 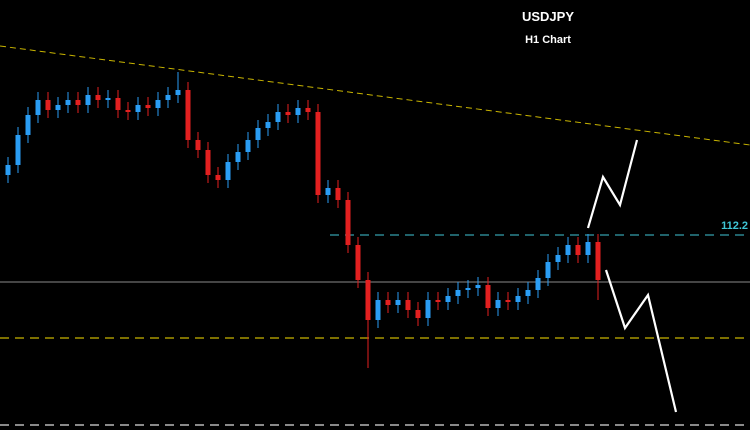 I want to click on level-label: 112.2, so click(x=734, y=226).